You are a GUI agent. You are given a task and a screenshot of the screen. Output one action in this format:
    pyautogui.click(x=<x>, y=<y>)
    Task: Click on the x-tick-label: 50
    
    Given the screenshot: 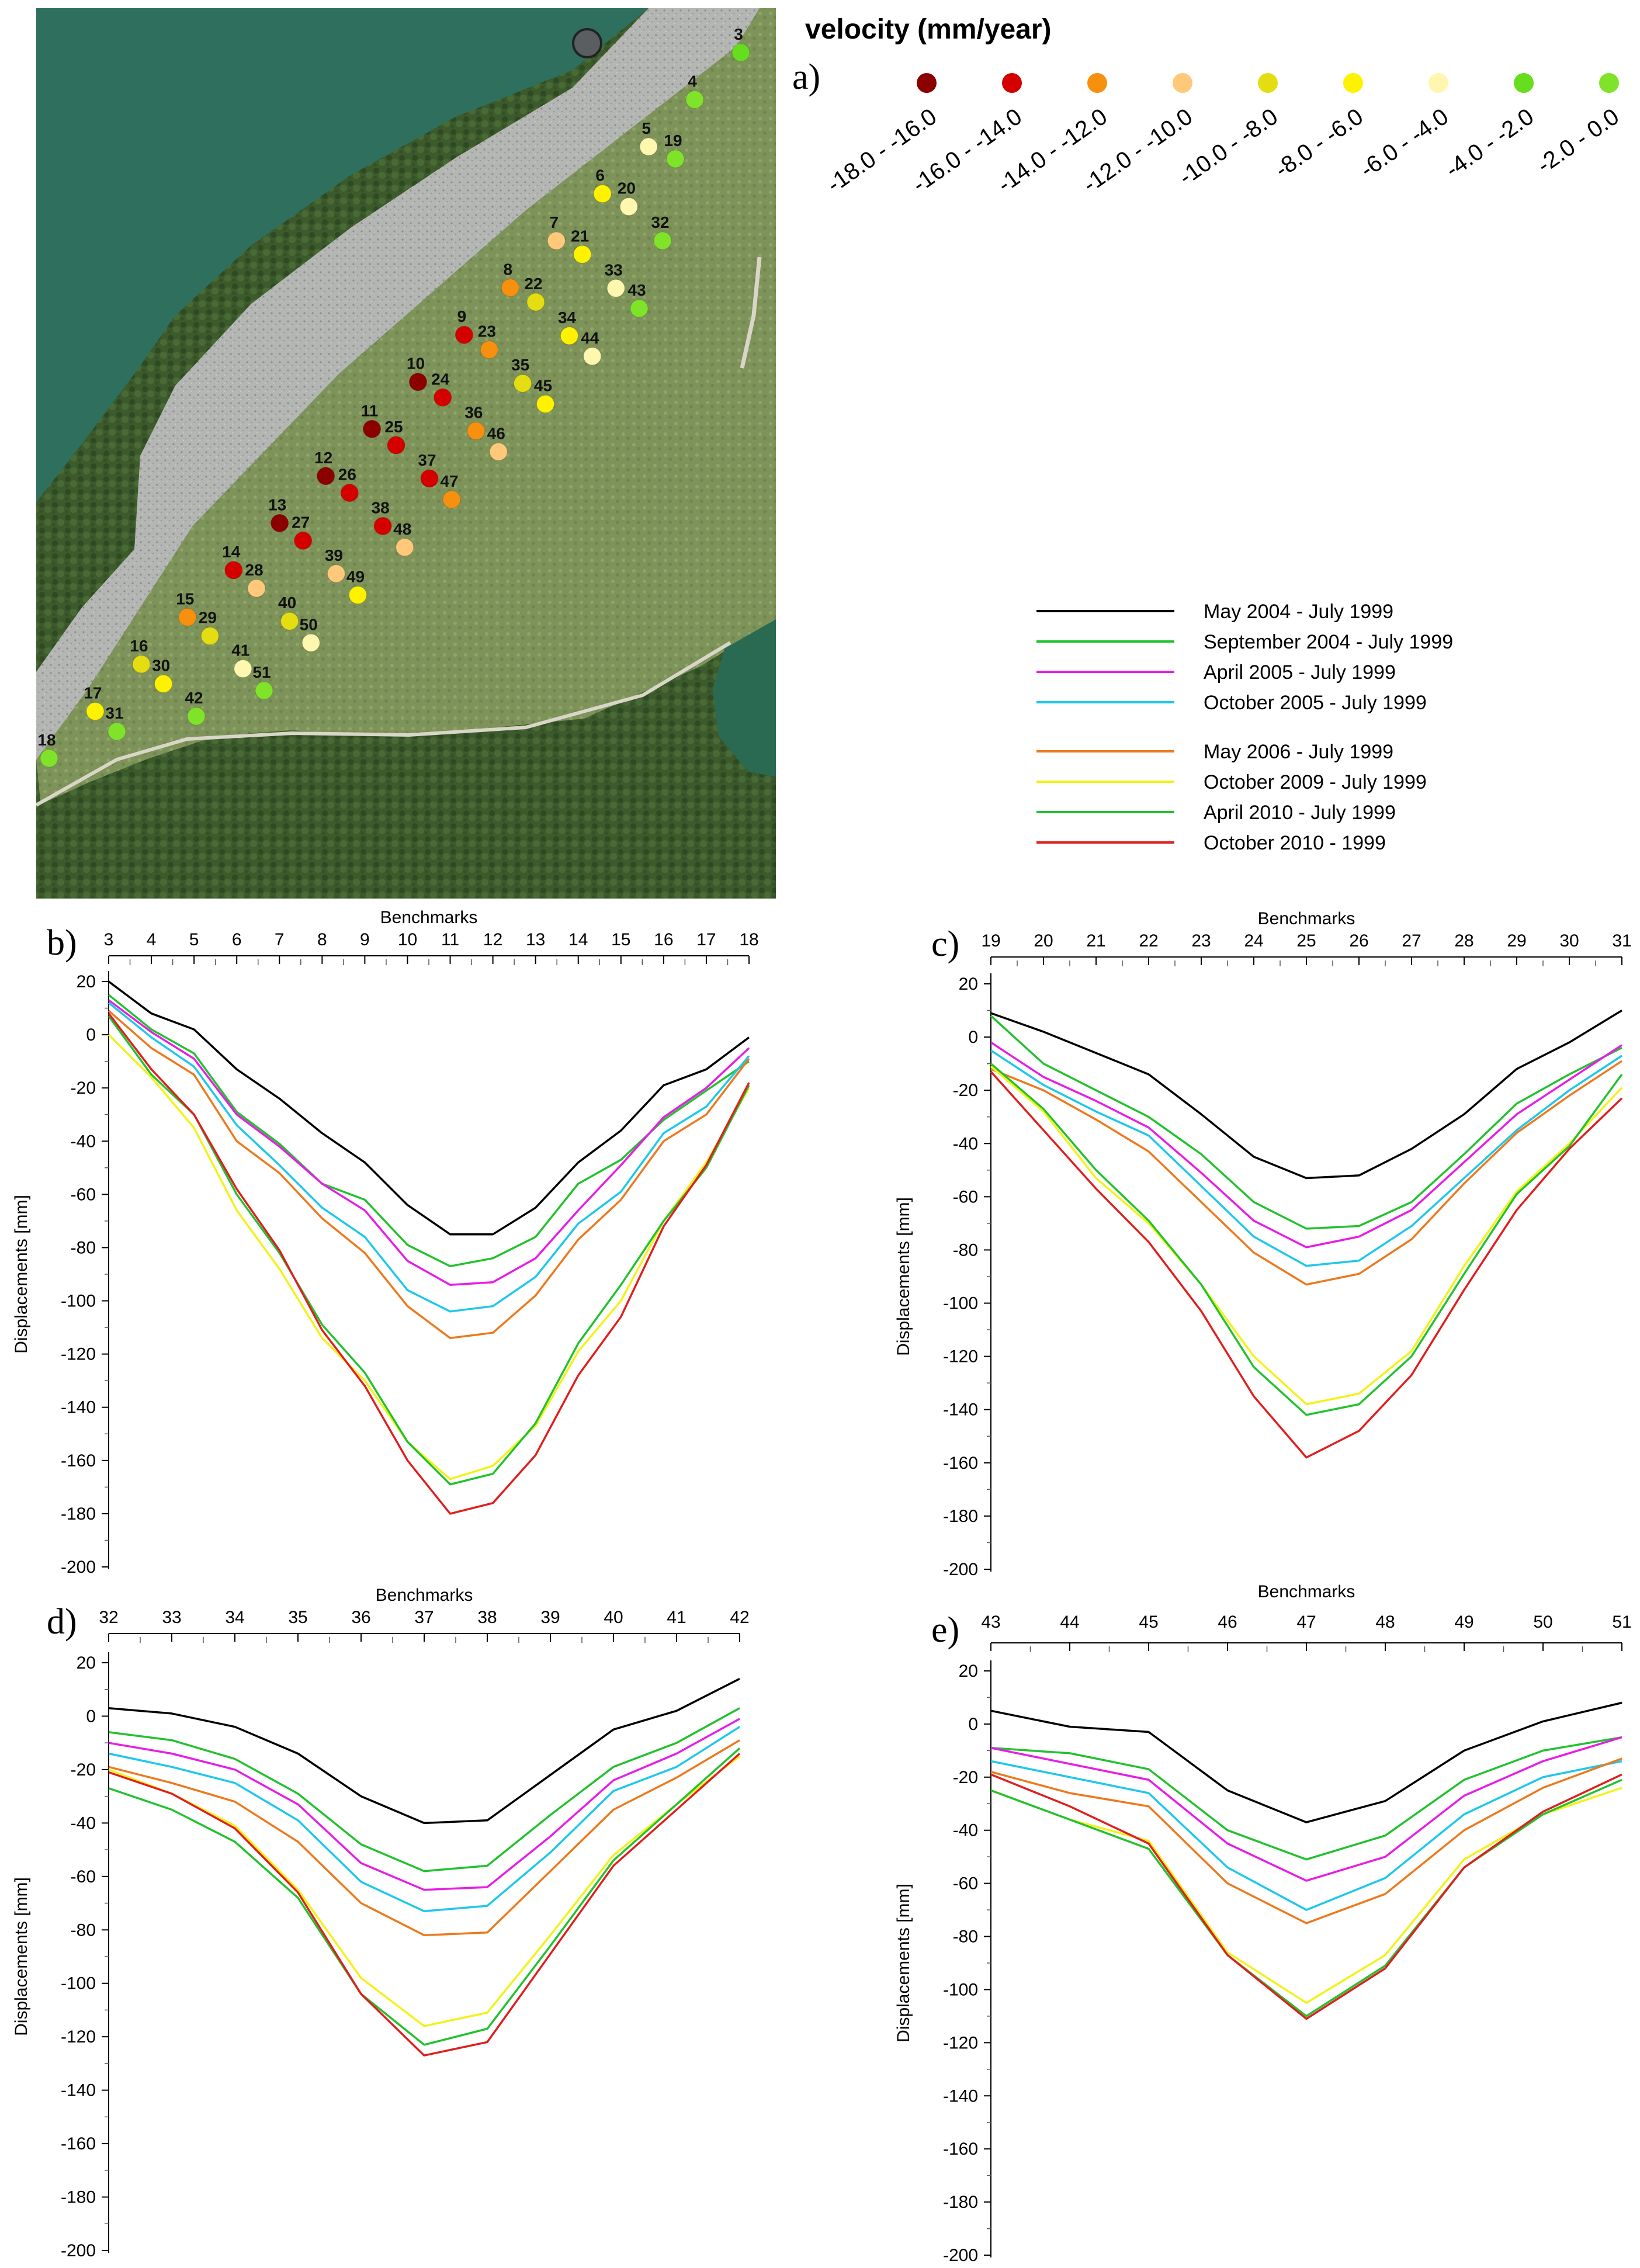 What is the action you would take?
    pyautogui.click(x=1542, y=1622)
    